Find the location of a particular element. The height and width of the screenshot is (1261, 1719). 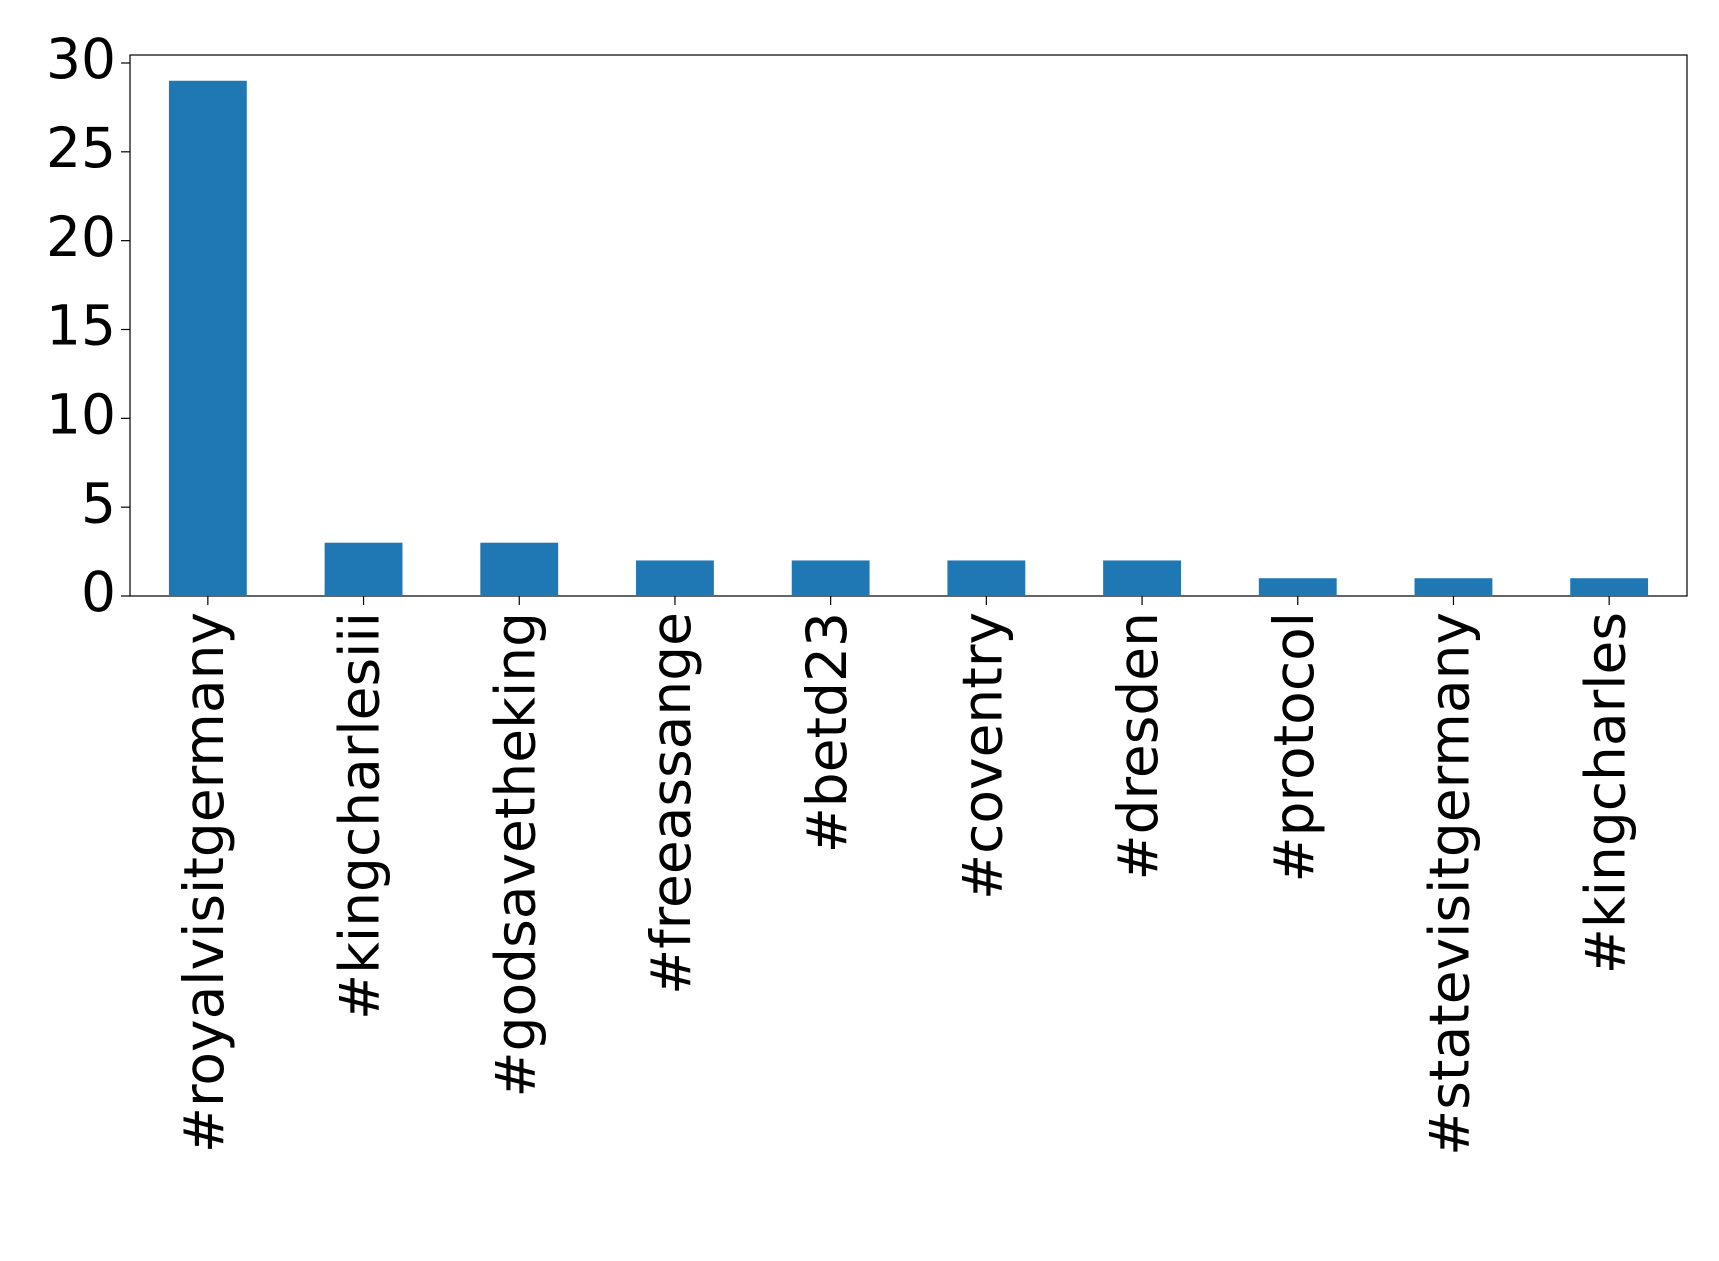

x-tick-label: #dresden is located at coordinates (1138, 746).